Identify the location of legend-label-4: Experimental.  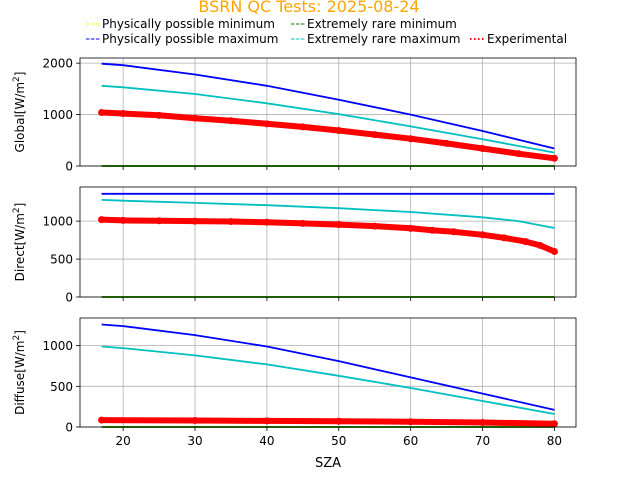
(527, 39).